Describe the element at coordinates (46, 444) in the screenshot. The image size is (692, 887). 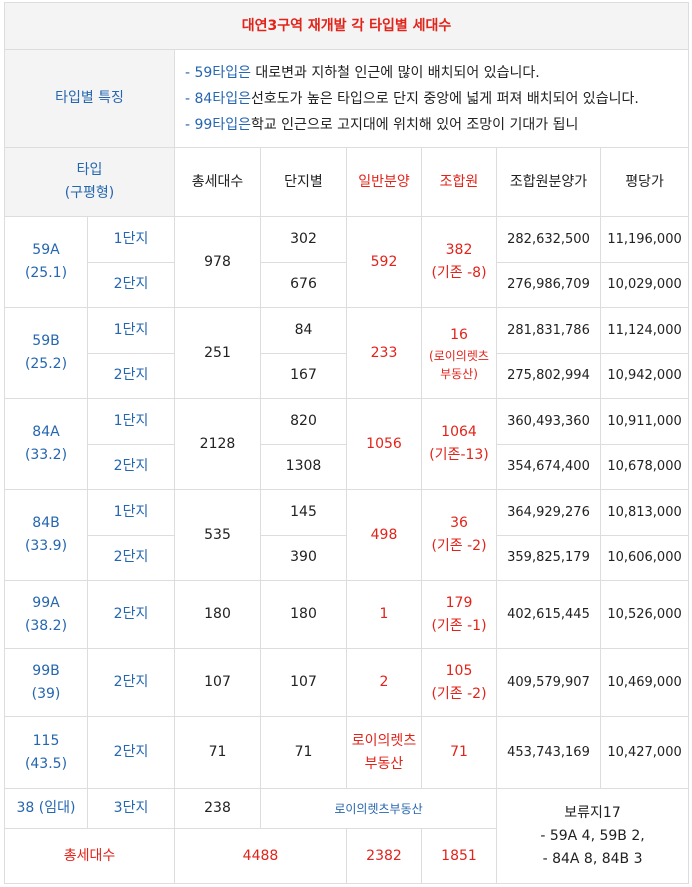
I see `type-cell: 84A (33.2)` at that location.